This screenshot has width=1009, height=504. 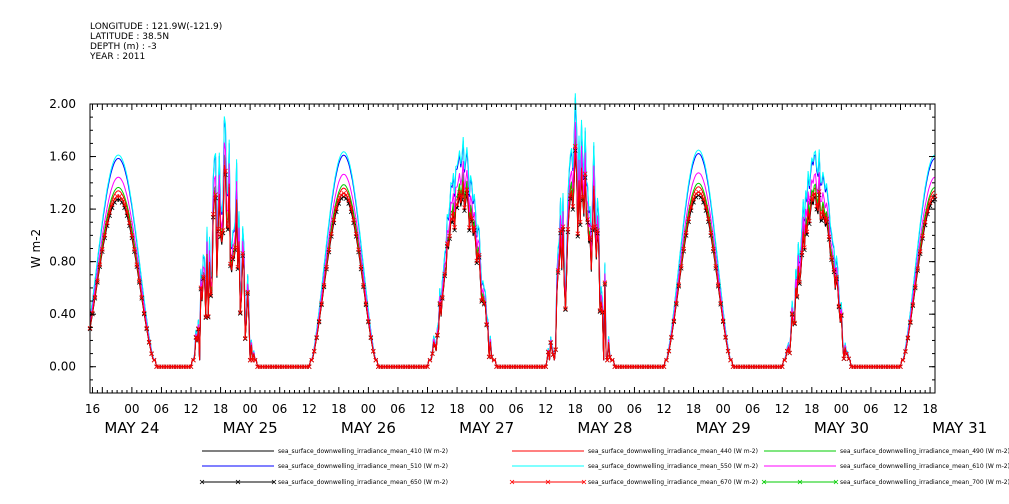 What do you see at coordinates (62, 157) in the screenshot?
I see `y-tick-label: 1.60` at bounding box center [62, 157].